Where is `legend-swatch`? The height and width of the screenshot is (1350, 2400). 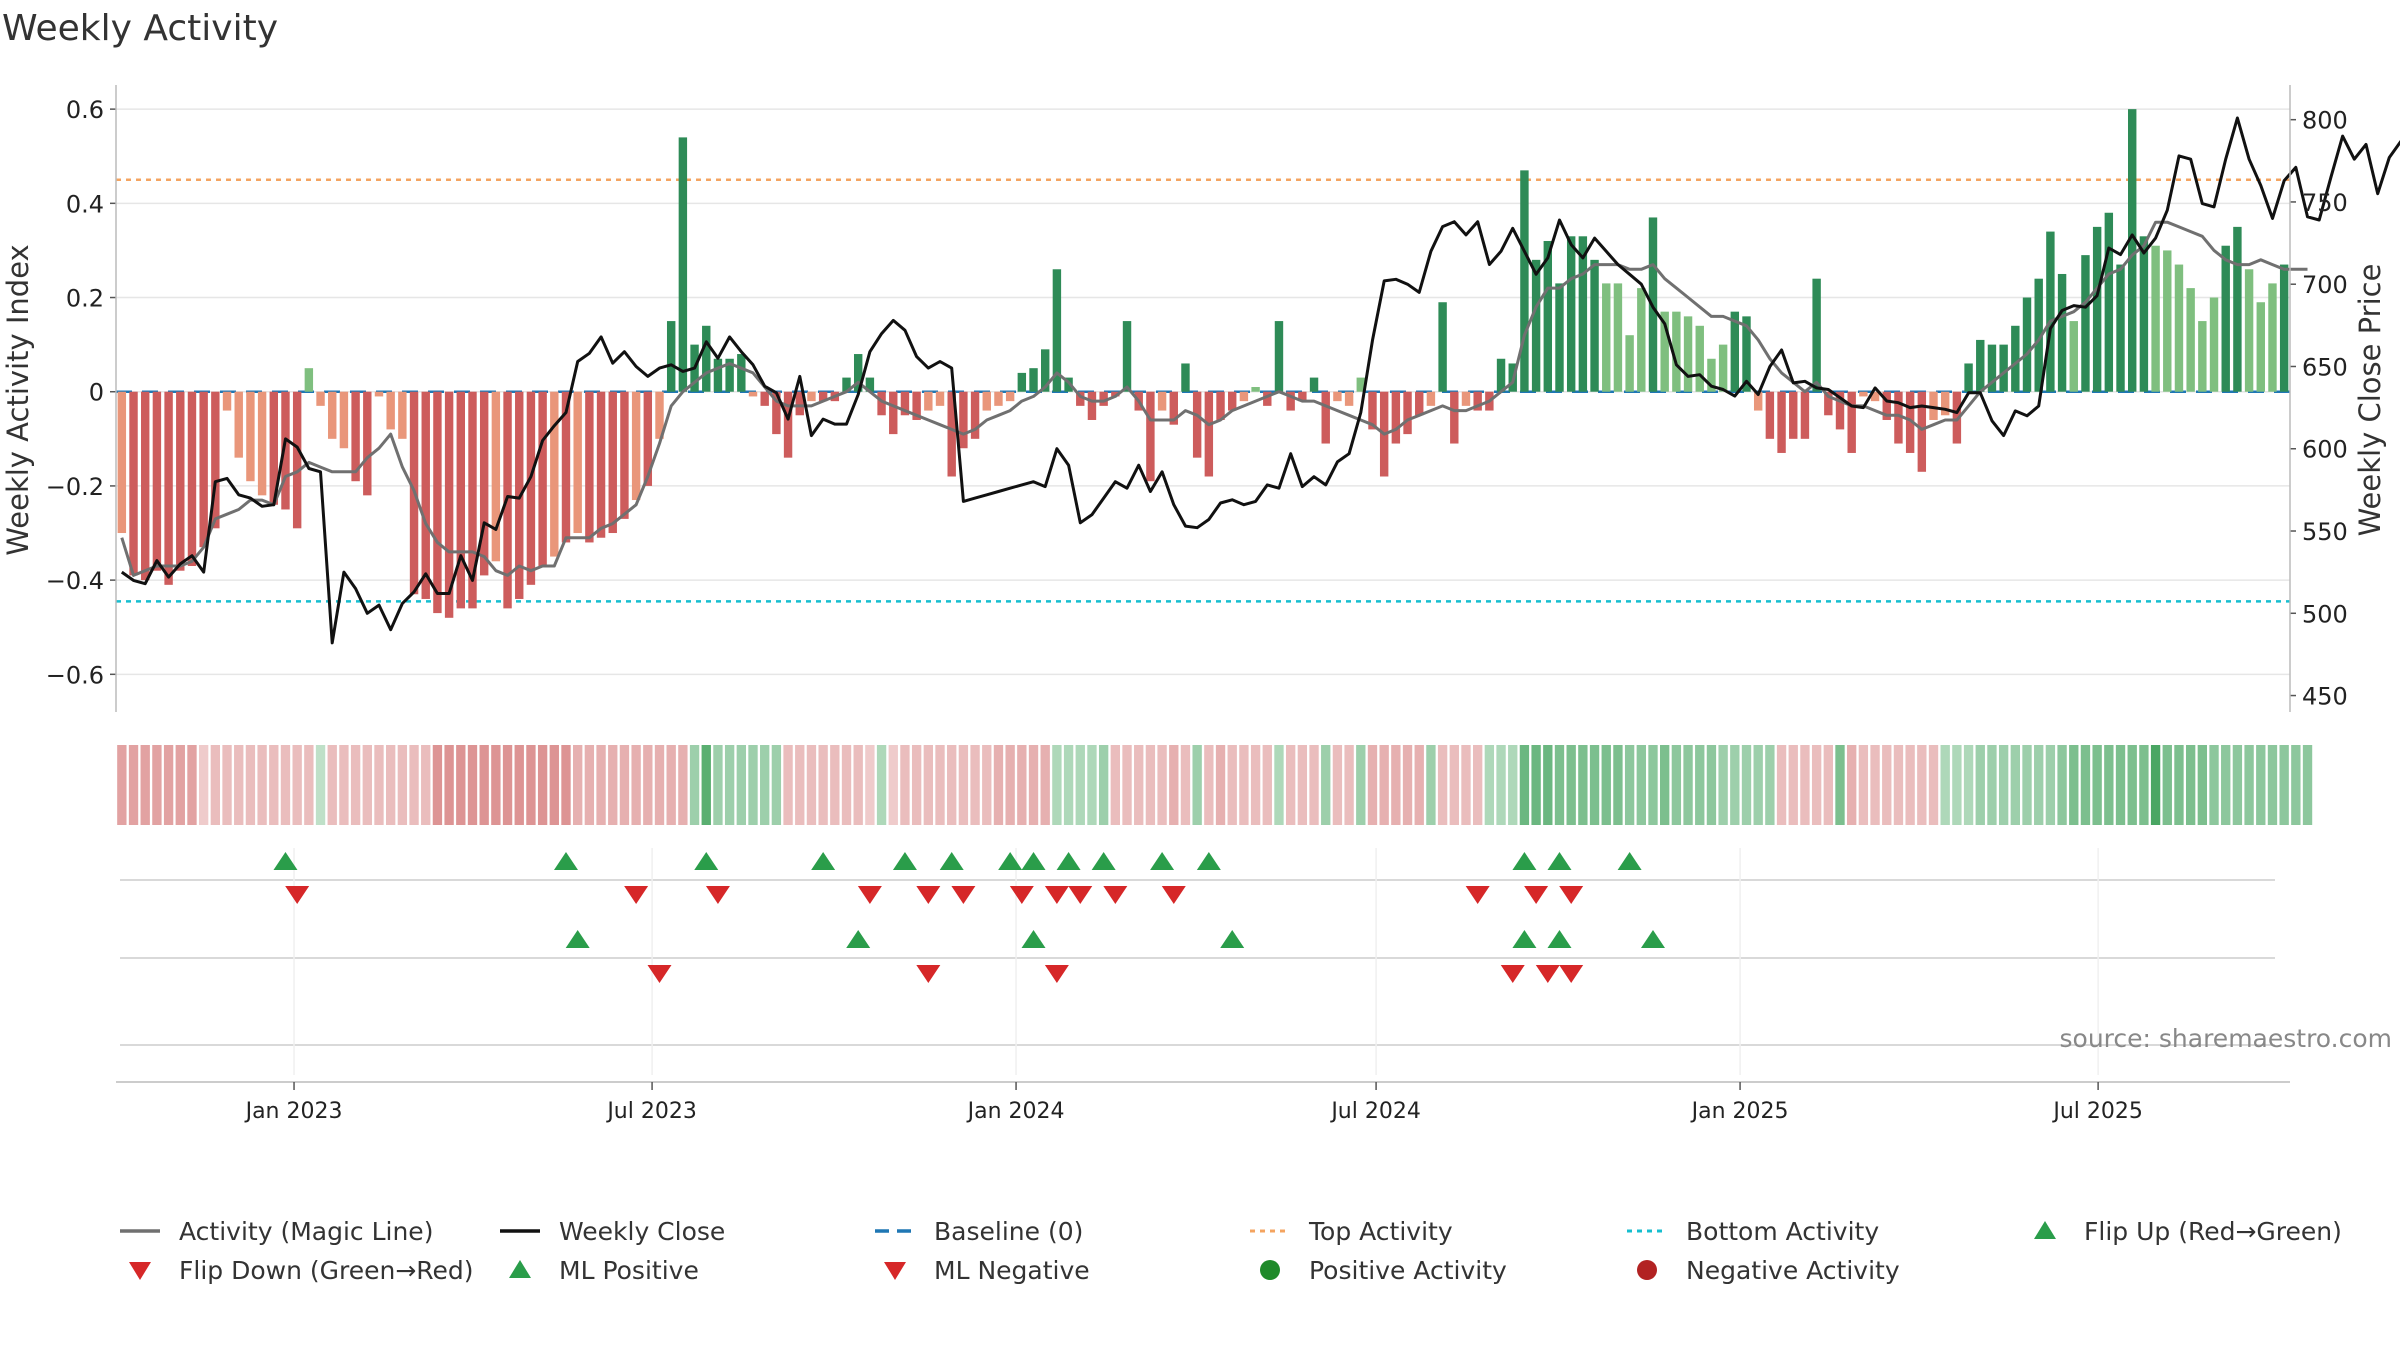
legend-swatch is located at coordinates (1270, 1270).